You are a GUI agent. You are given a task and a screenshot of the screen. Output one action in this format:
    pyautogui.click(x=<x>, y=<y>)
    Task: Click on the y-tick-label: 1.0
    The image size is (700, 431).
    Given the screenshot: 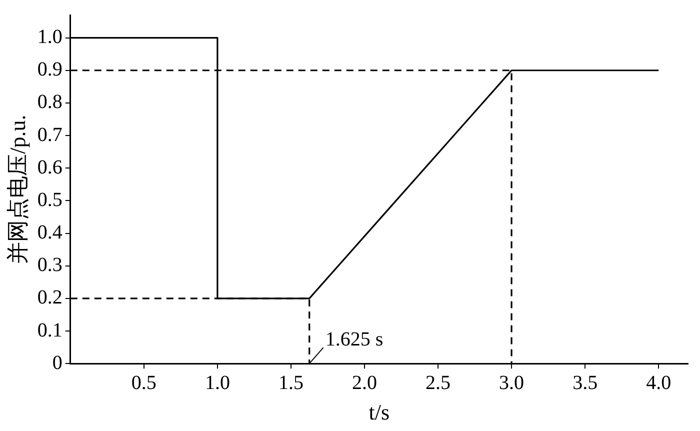 What is the action you would take?
    pyautogui.click(x=49, y=37)
    